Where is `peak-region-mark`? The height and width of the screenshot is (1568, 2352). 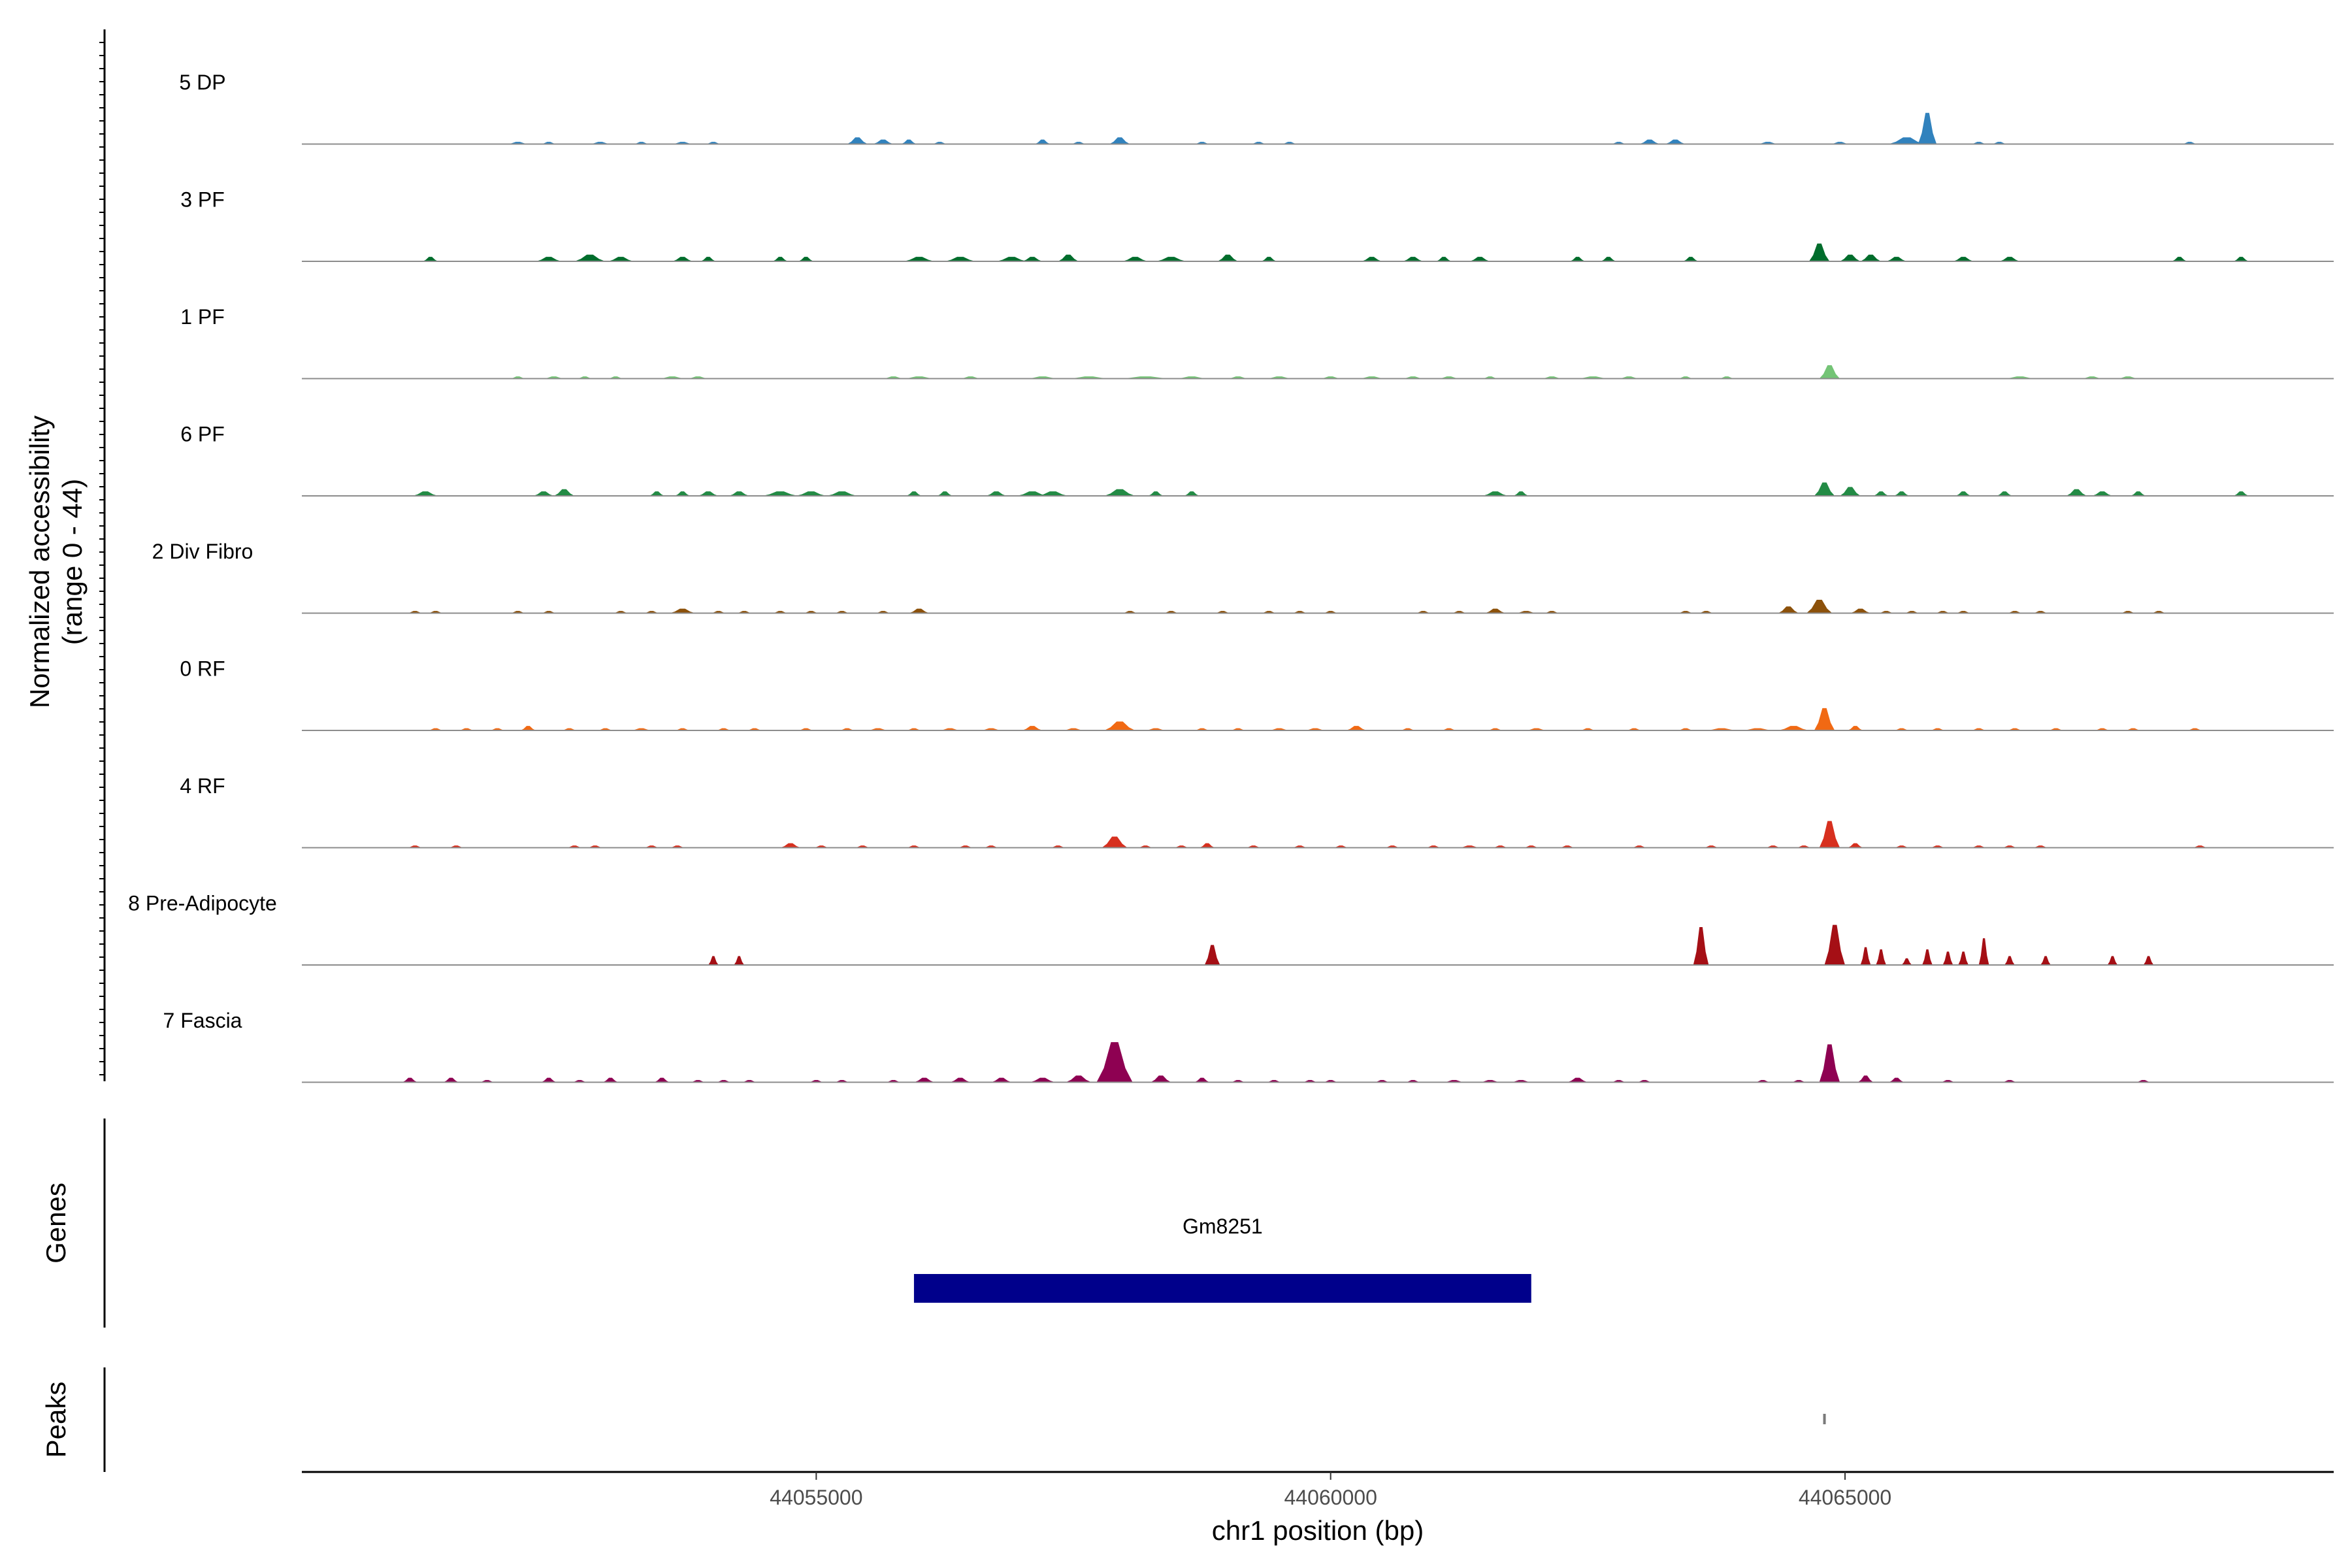 peak-region-mark is located at coordinates (1824, 1419).